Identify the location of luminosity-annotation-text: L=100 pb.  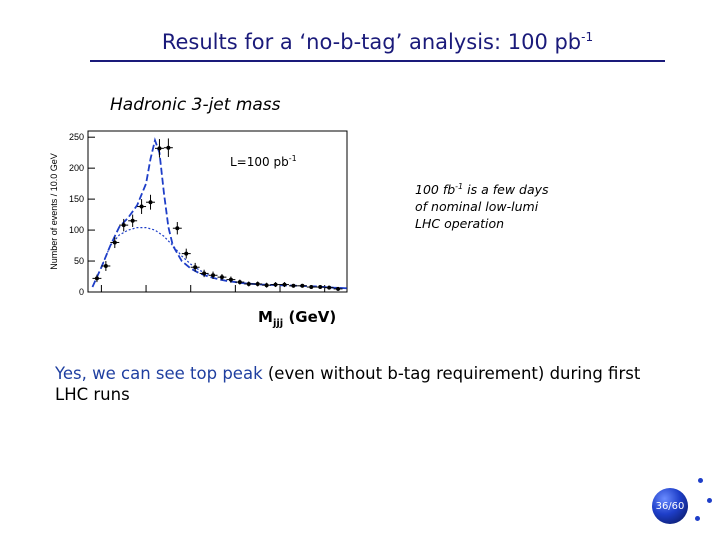
(259, 162).